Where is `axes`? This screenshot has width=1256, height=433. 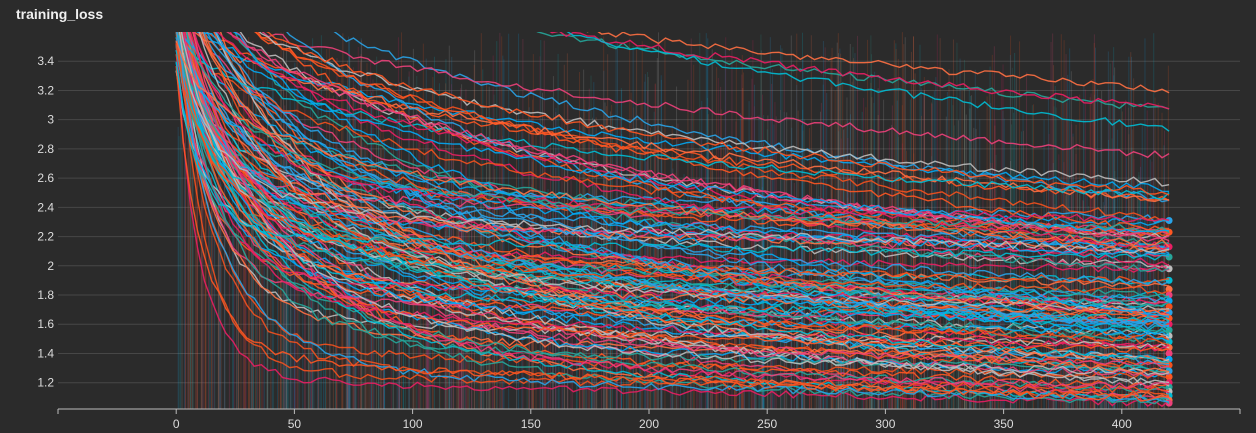
axes is located at coordinates (649, 411).